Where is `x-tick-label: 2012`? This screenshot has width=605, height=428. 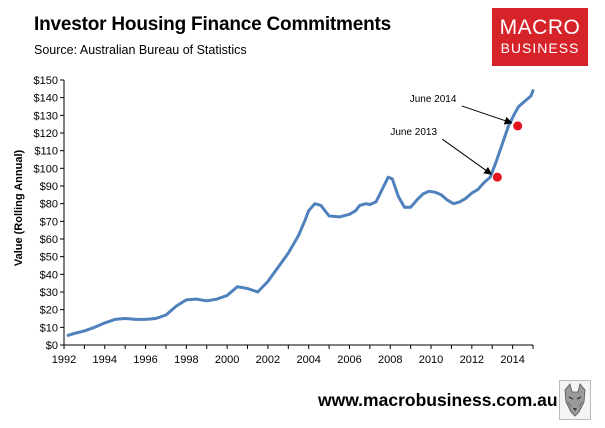
x-tick-label: 2012 is located at coordinates (472, 360).